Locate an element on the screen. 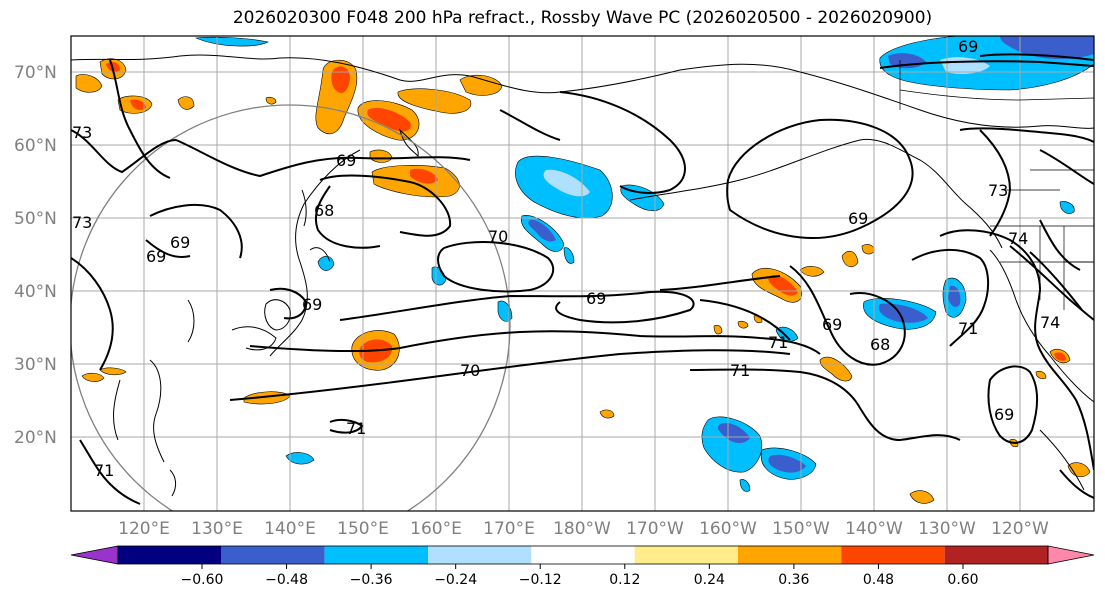 The image size is (1105, 604). lon-label: 120°E is located at coordinates (144, 529).